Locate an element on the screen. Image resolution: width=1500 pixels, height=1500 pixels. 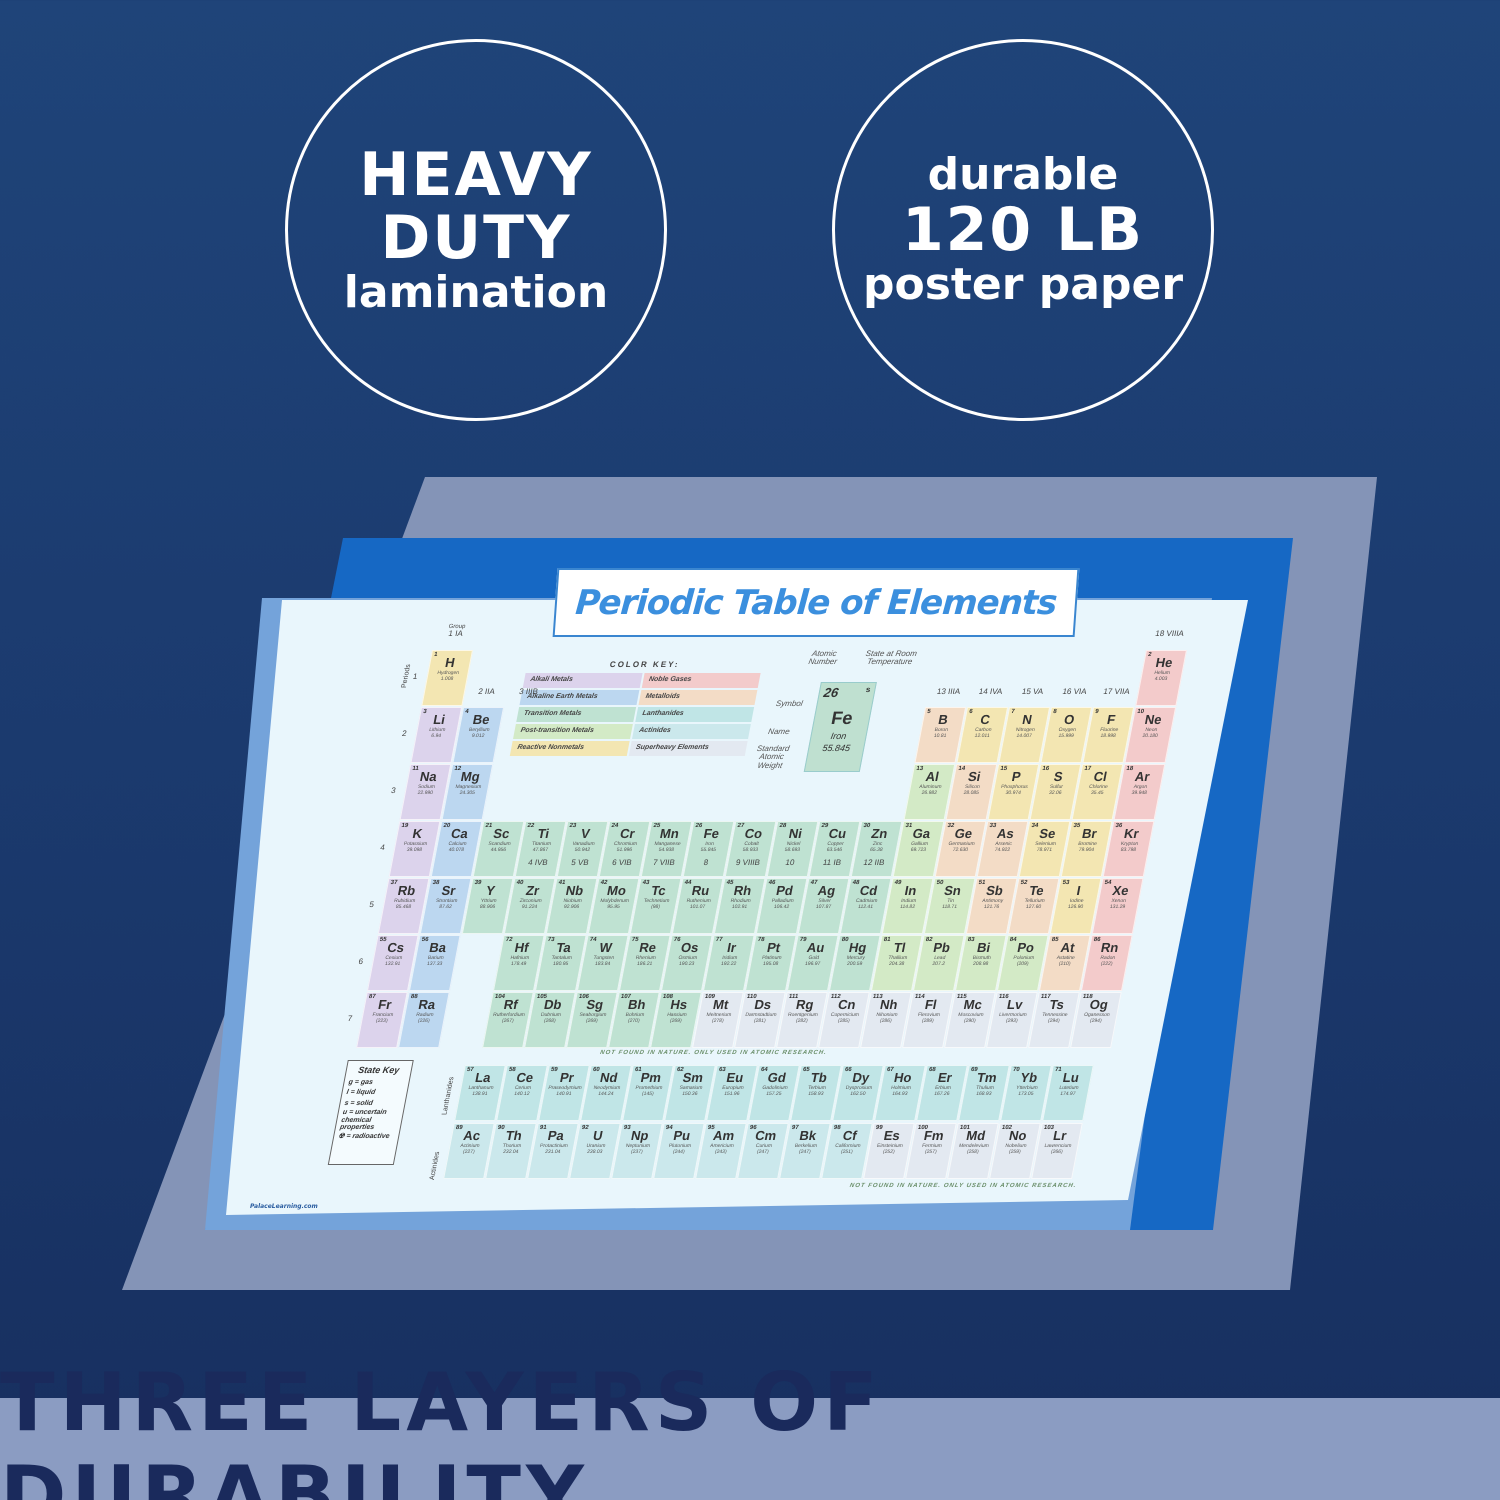
element-atomic-number: 74 is located at coordinates (593, 940).